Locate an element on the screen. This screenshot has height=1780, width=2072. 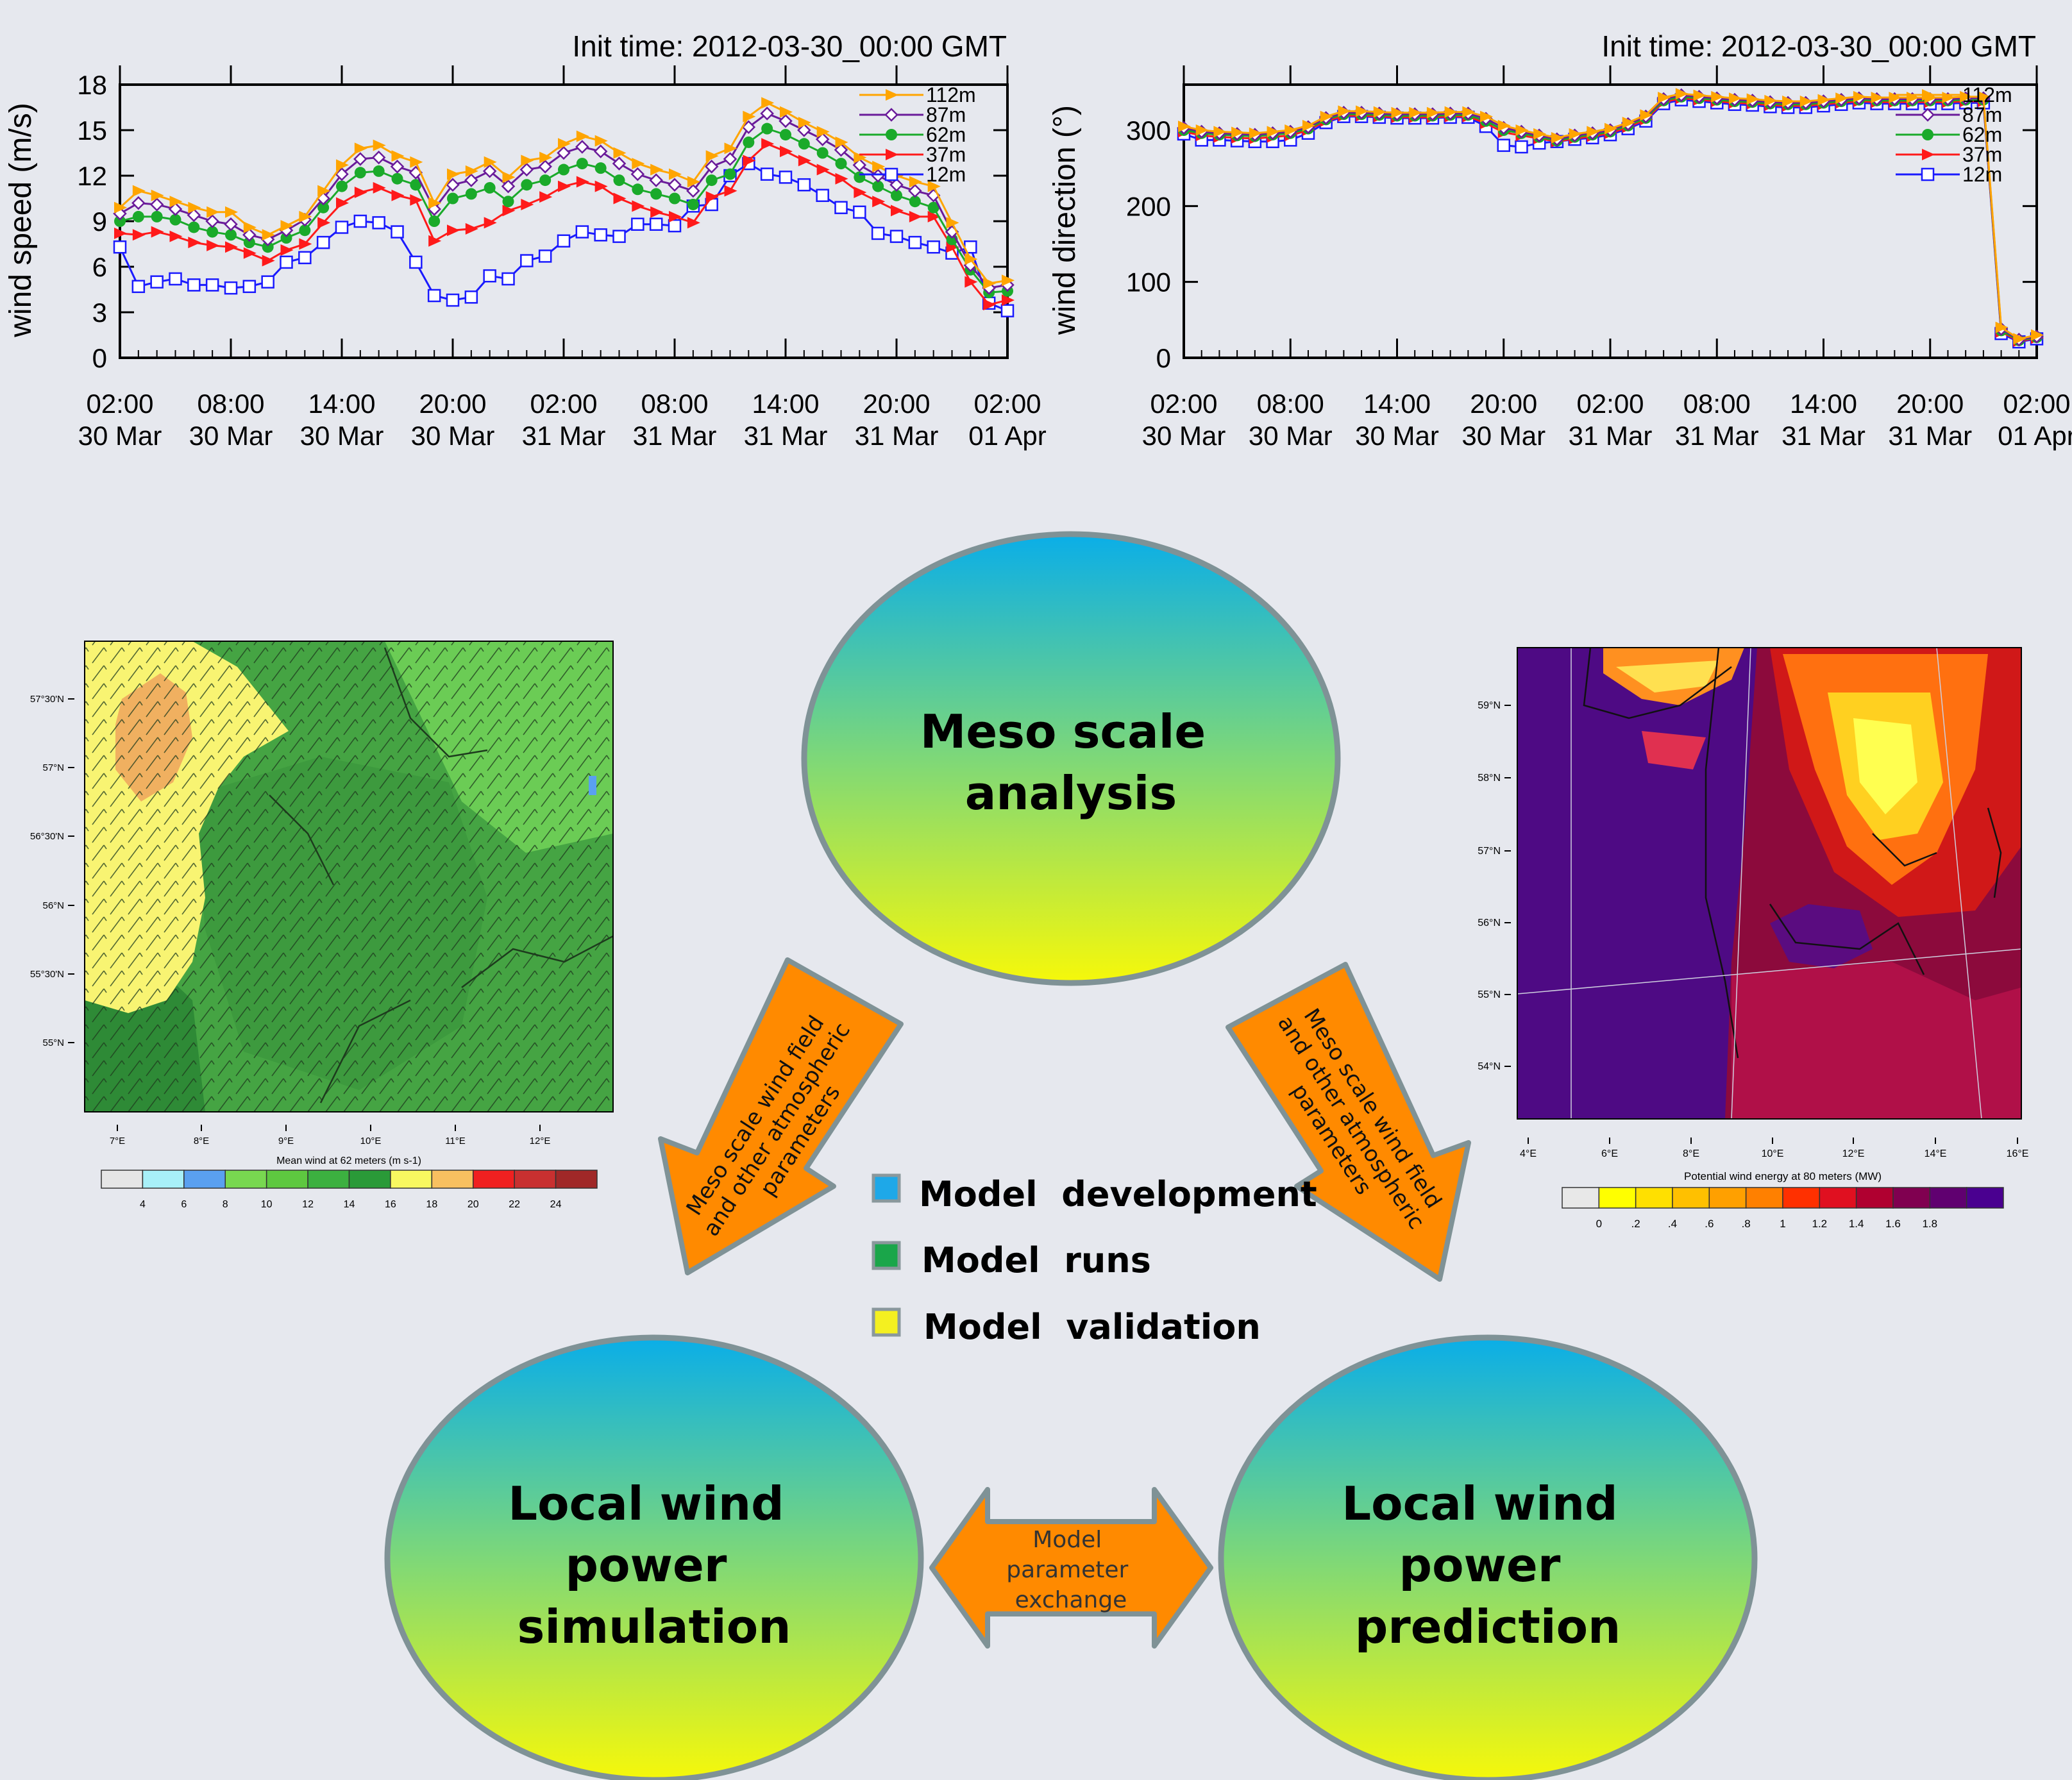
y-tick-label: 300 is located at coordinates (1148, 130).